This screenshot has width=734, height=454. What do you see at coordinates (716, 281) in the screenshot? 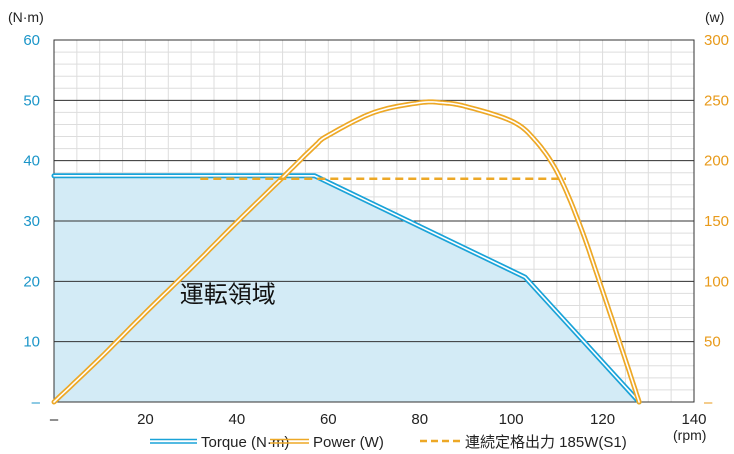
I see `right-tick-label: 100` at bounding box center [716, 281].